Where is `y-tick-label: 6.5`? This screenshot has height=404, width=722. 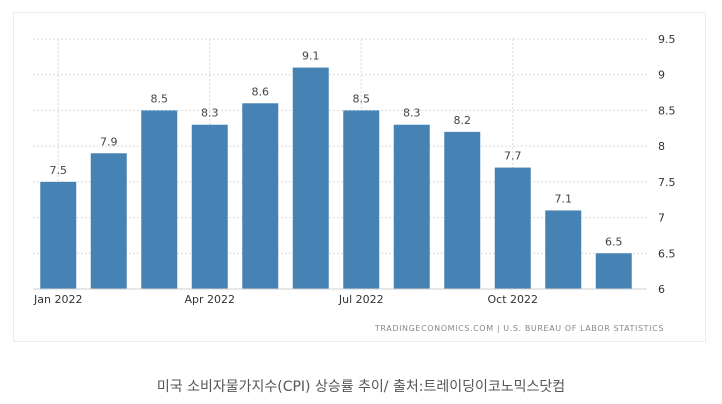 y-tick-label: 6.5 is located at coordinates (667, 253).